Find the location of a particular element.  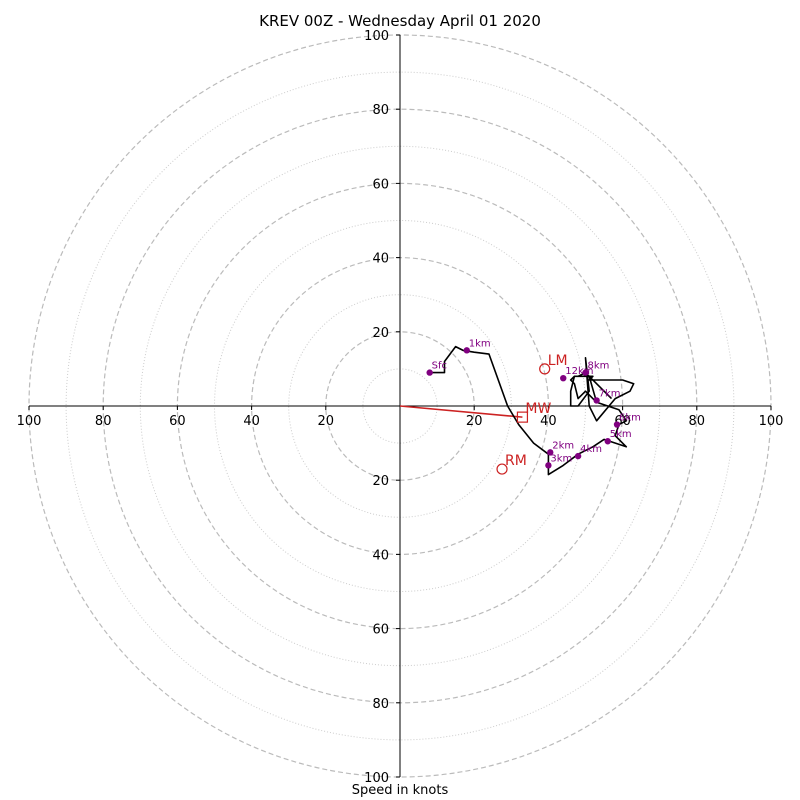

storm-motion-label: LM is located at coordinates (558, 361).